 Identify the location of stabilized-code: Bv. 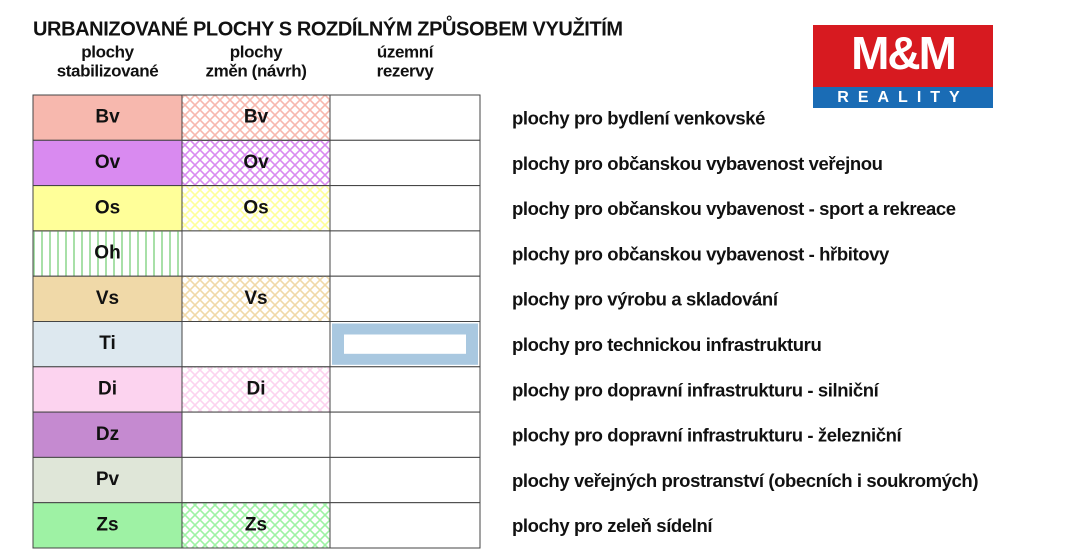
(107, 117).